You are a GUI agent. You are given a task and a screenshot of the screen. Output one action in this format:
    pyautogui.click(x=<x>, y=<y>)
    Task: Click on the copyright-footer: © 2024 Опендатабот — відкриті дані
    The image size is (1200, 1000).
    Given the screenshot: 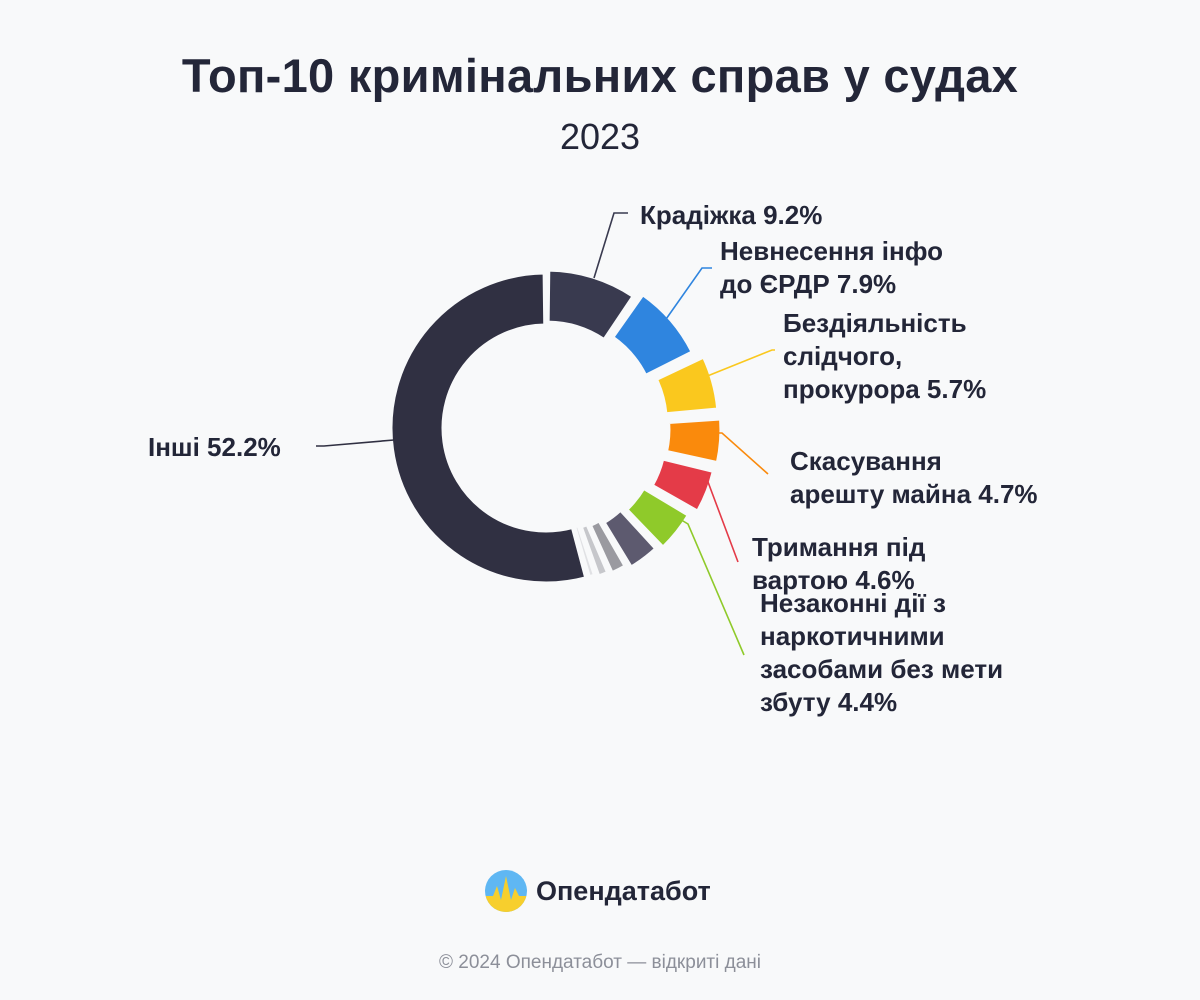 What is the action you would take?
    pyautogui.click(x=600, y=962)
    